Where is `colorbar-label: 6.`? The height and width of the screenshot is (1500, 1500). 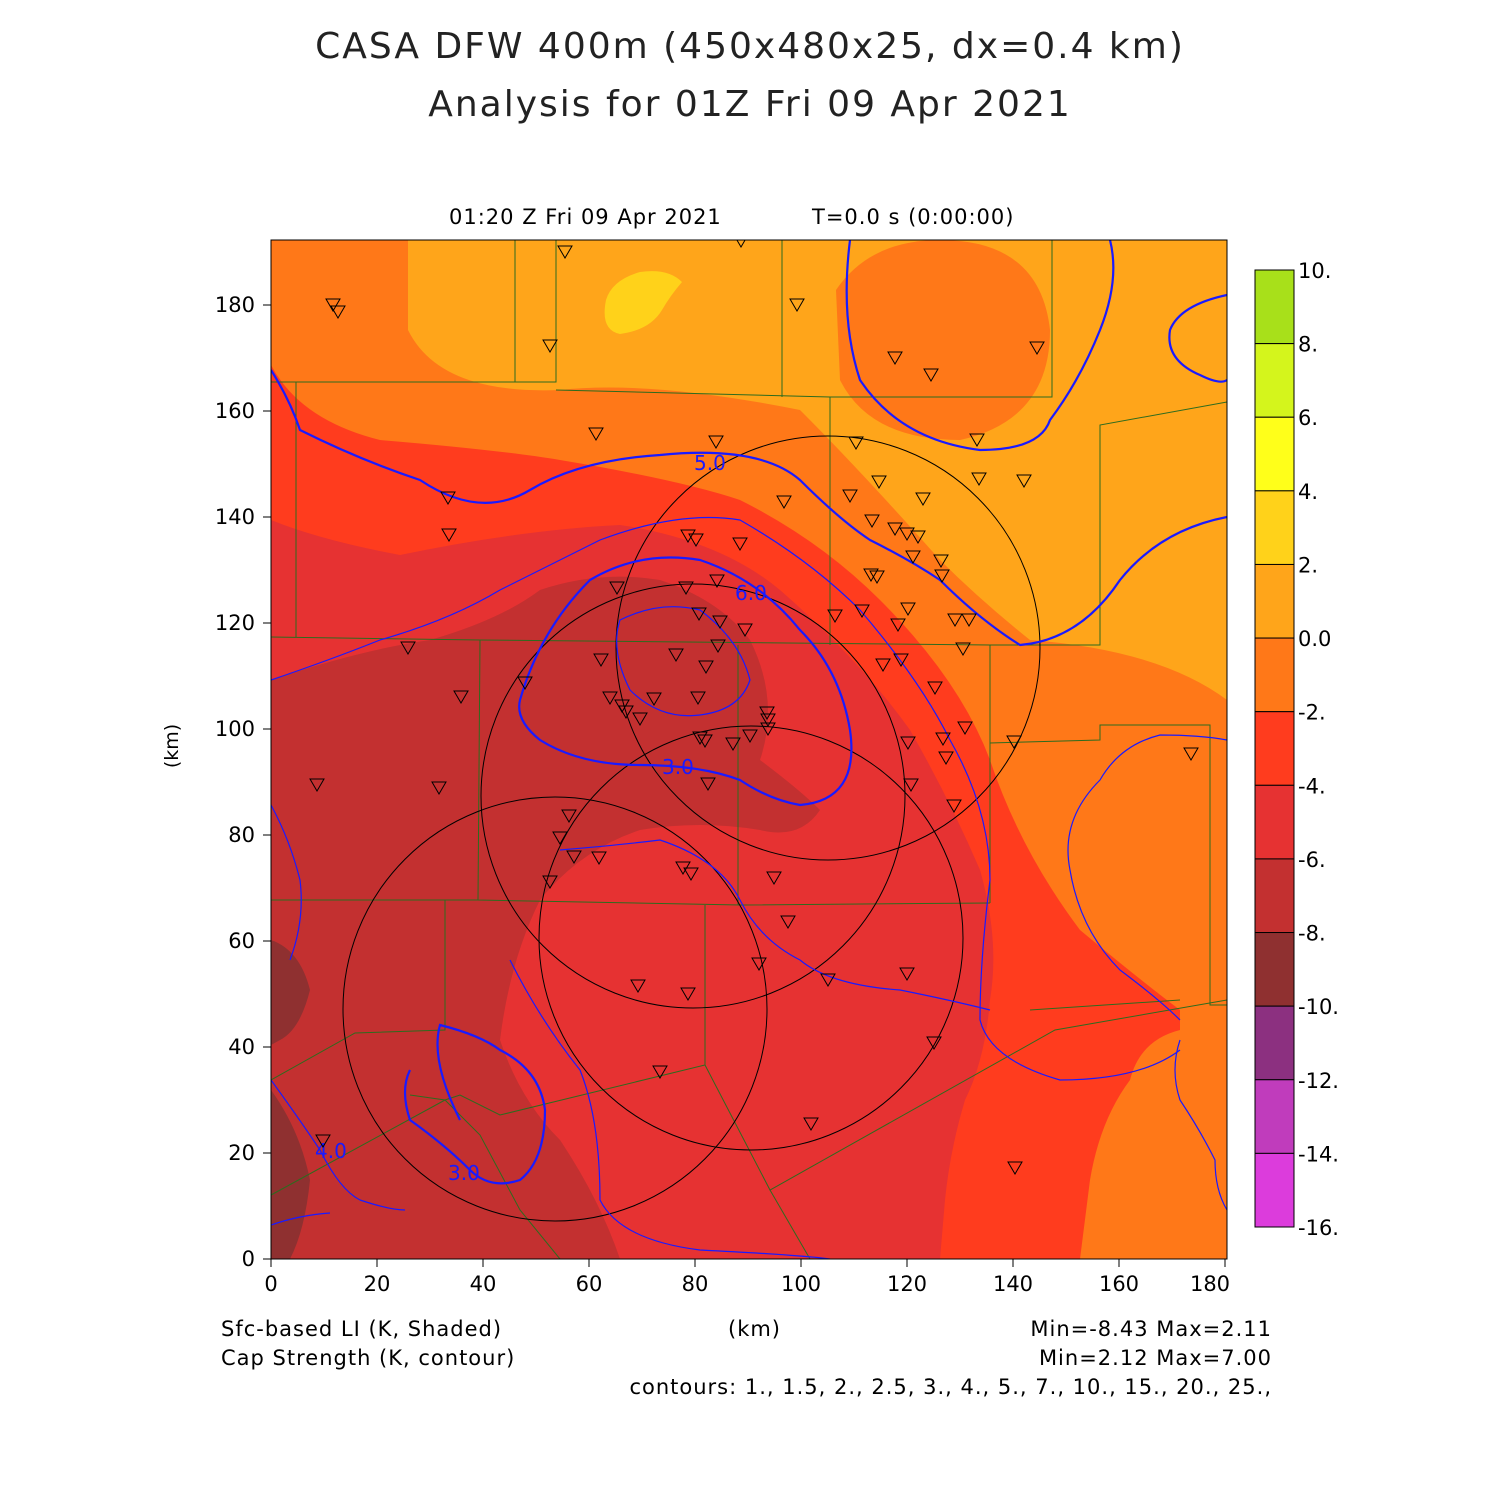 colorbar-label: 6. is located at coordinates (1308, 418).